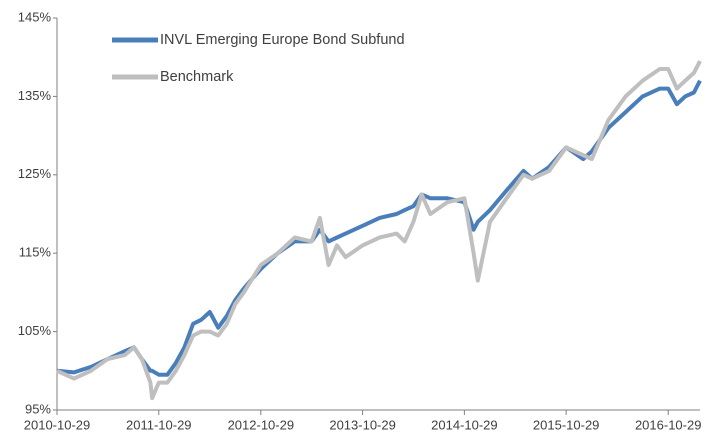 The image size is (705, 435). Describe the element at coordinates (35, 16) in the screenshot. I see `y-tick-label: 145%` at that location.